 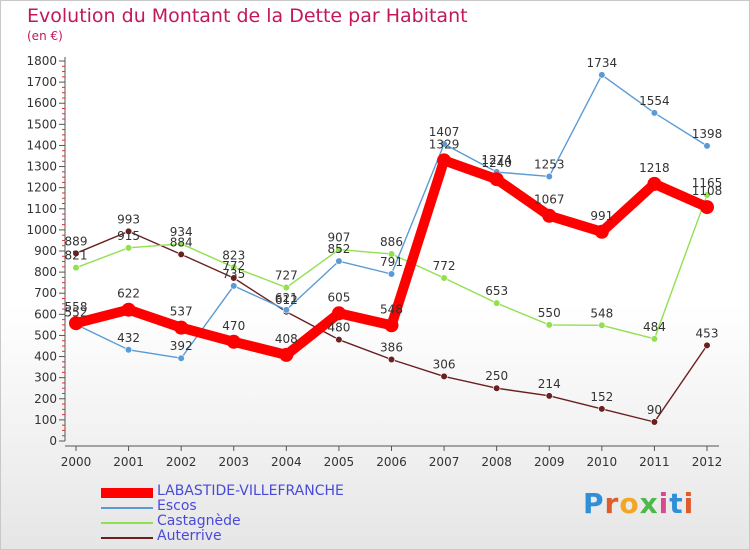 What do you see at coordinates (639, 503) in the screenshot?
I see `proxiti-logo: Proxiti` at bounding box center [639, 503].